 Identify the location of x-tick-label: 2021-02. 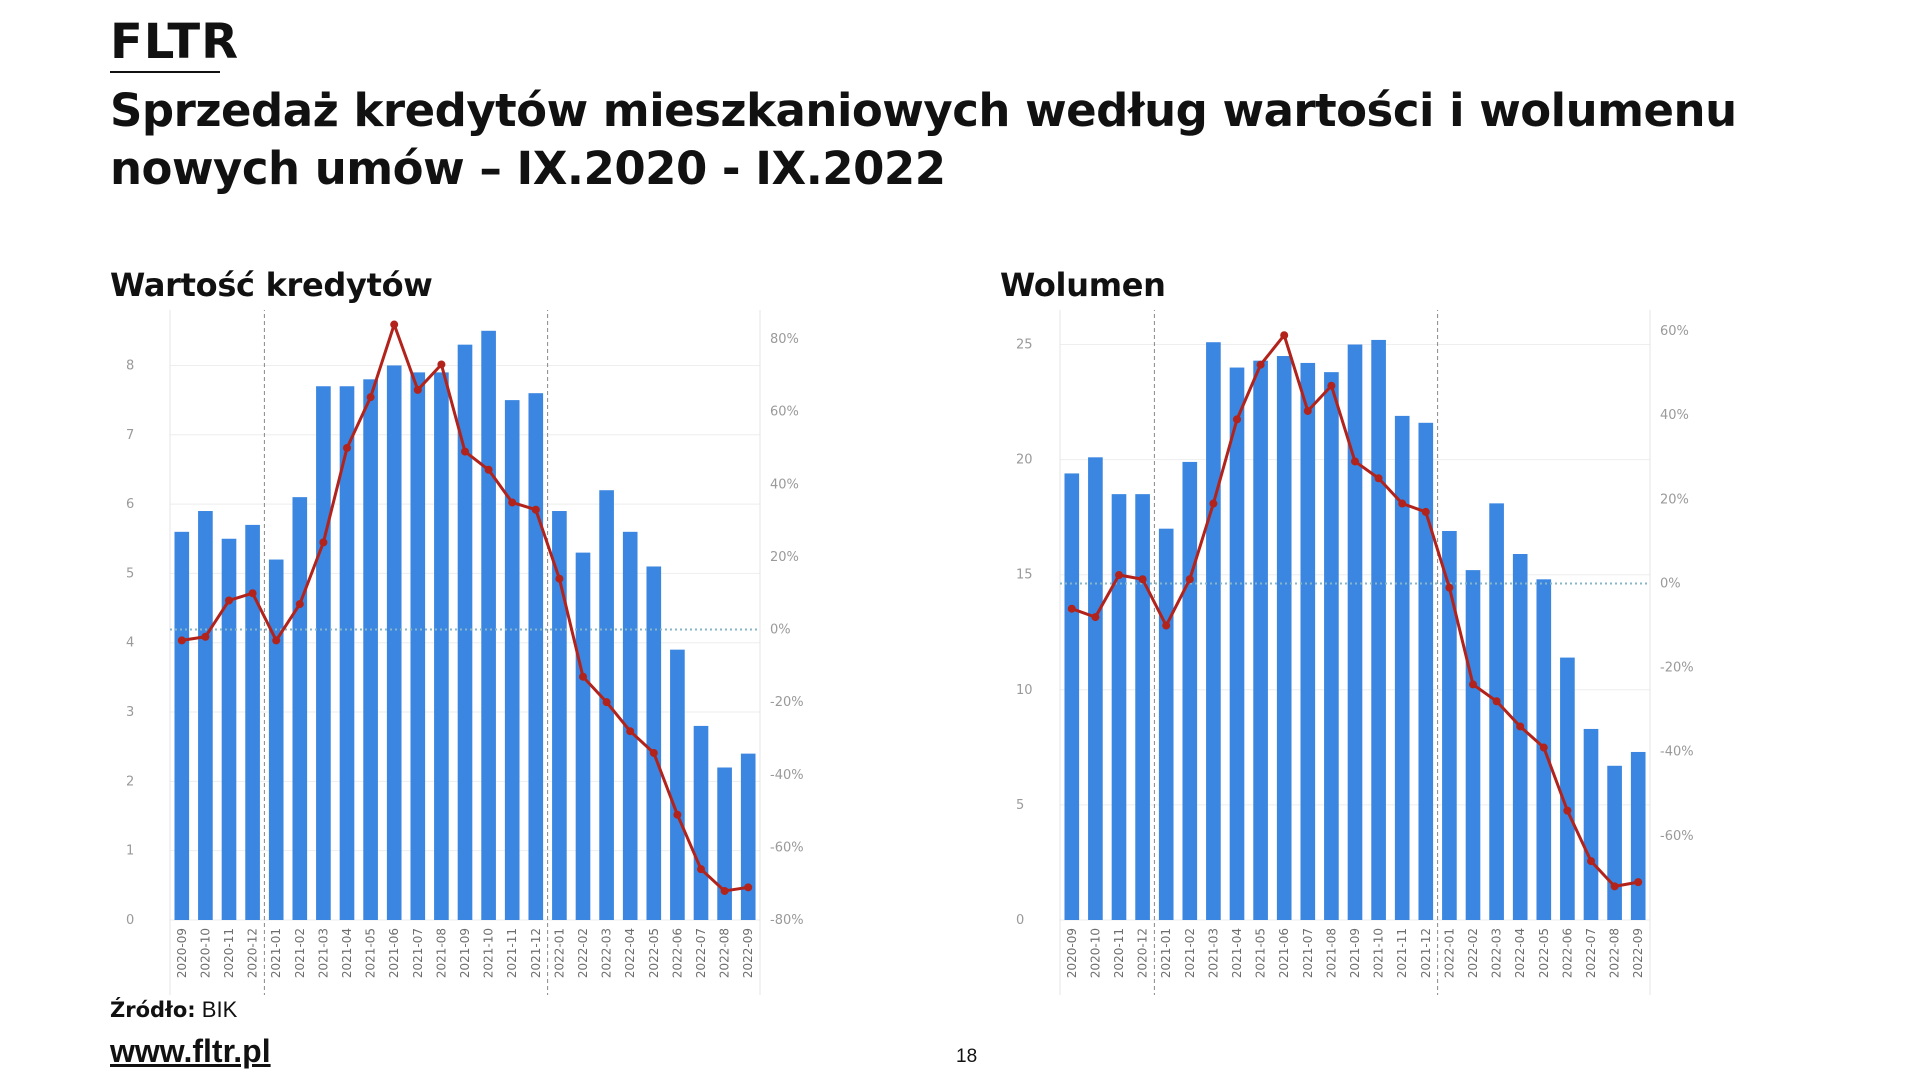
(1190, 953).